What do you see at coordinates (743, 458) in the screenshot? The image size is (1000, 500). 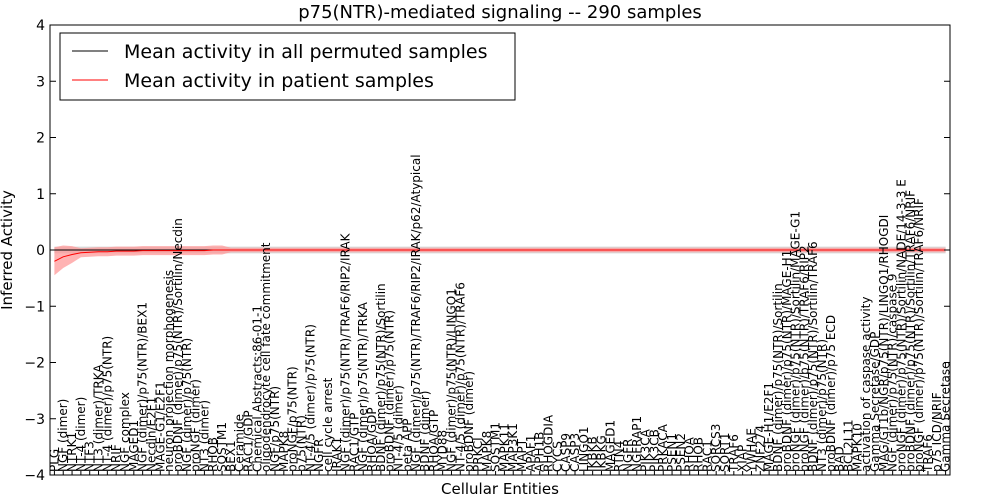 I see `x-tick-label: XIAP` at bounding box center [743, 458].